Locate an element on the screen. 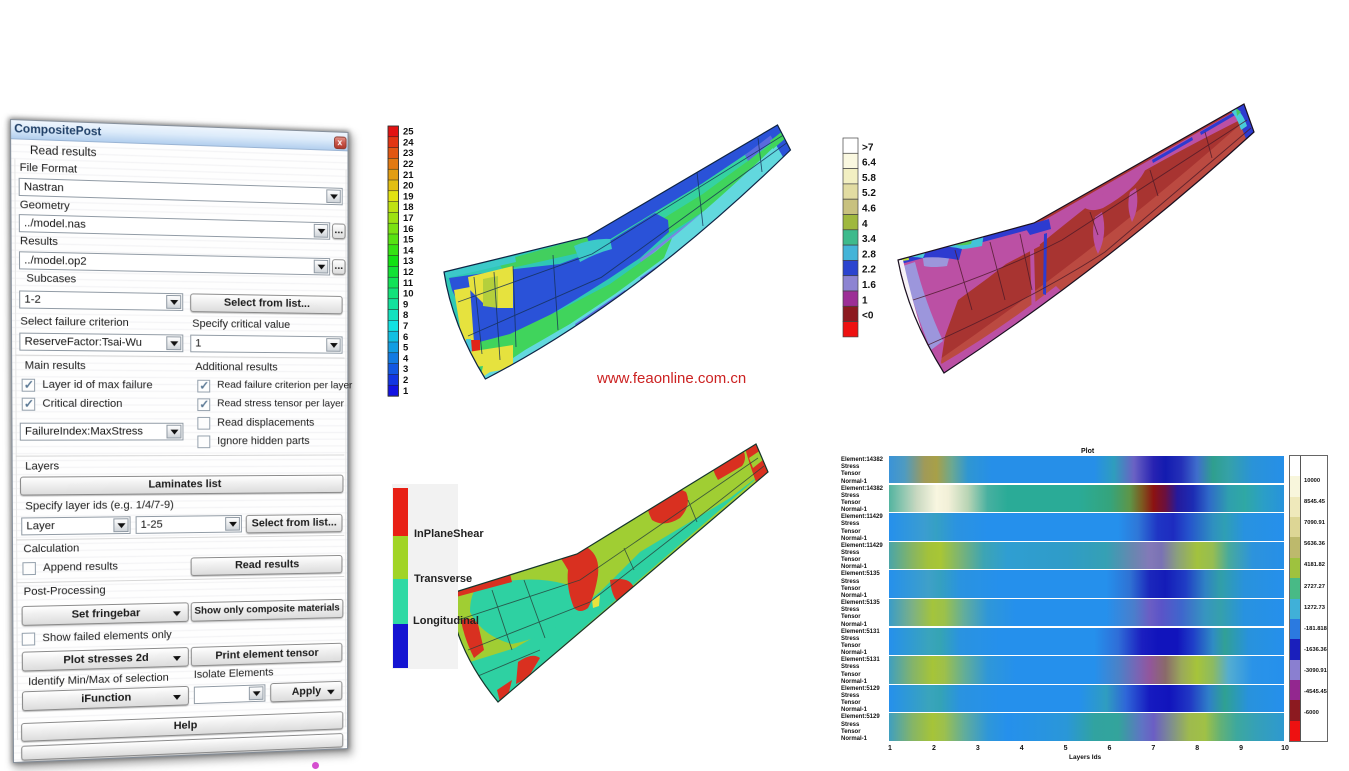  svg-text: >7 is located at coordinates (868, 147).